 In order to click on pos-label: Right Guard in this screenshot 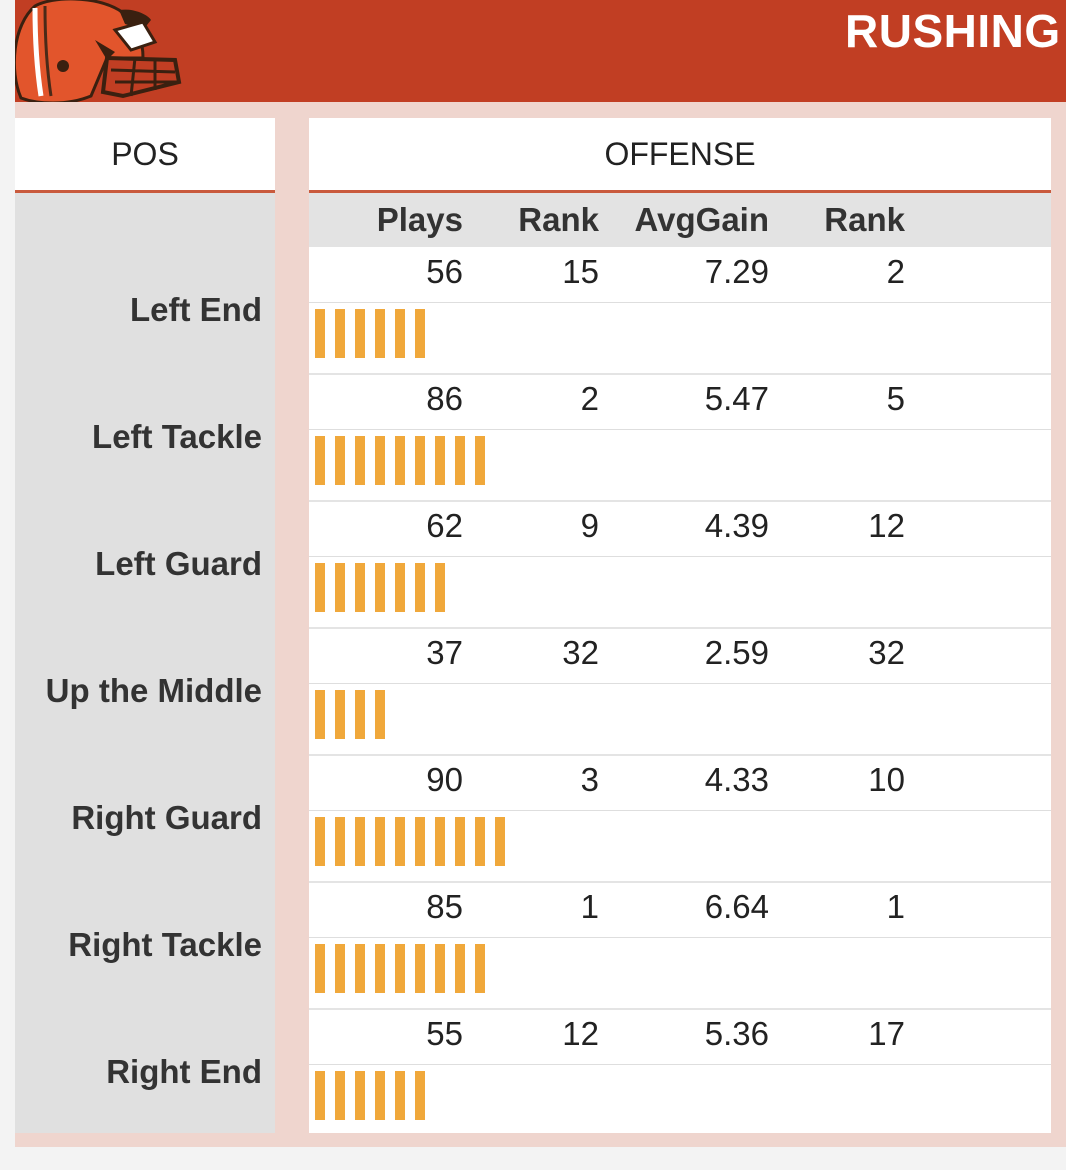, I will do `click(166, 817)`.